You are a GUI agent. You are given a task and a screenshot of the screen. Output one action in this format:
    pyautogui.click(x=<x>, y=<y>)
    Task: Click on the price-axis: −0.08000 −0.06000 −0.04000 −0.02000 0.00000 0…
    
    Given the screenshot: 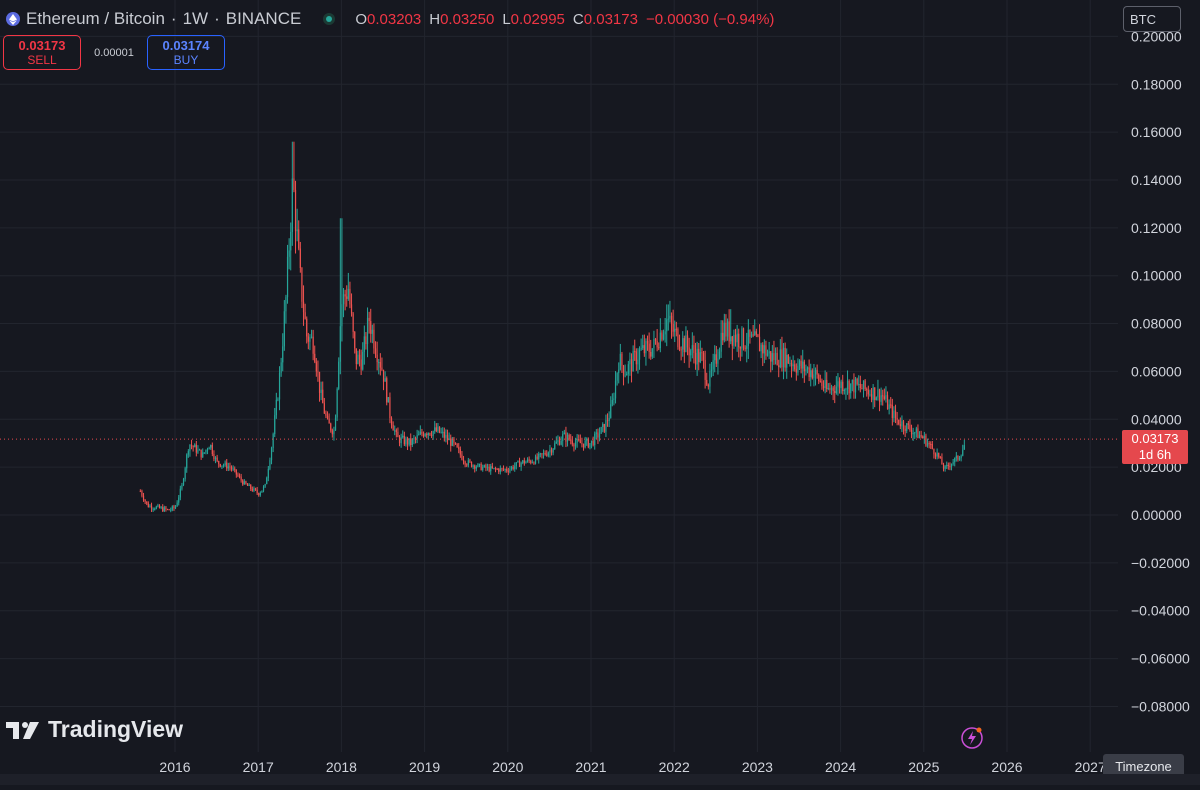 What is the action you would take?
    pyautogui.click(x=1160, y=371)
    